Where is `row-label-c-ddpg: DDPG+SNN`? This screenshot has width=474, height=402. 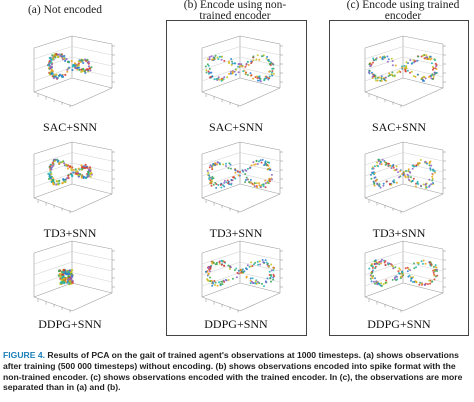 row-label-c-ddpg: DDPG+SNN is located at coordinates (399, 324).